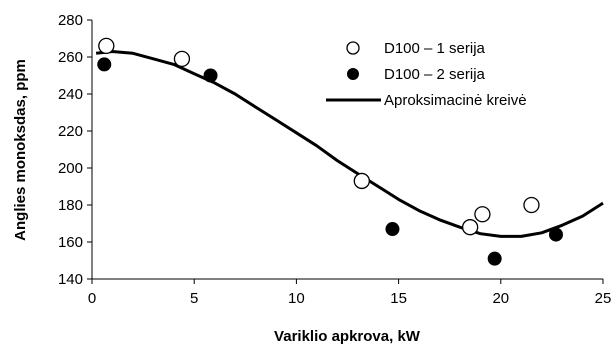 This screenshot has height=348, width=612. What do you see at coordinates (194, 298) in the screenshot?
I see `x-tick-label: 5` at bounding box center [194, 298].